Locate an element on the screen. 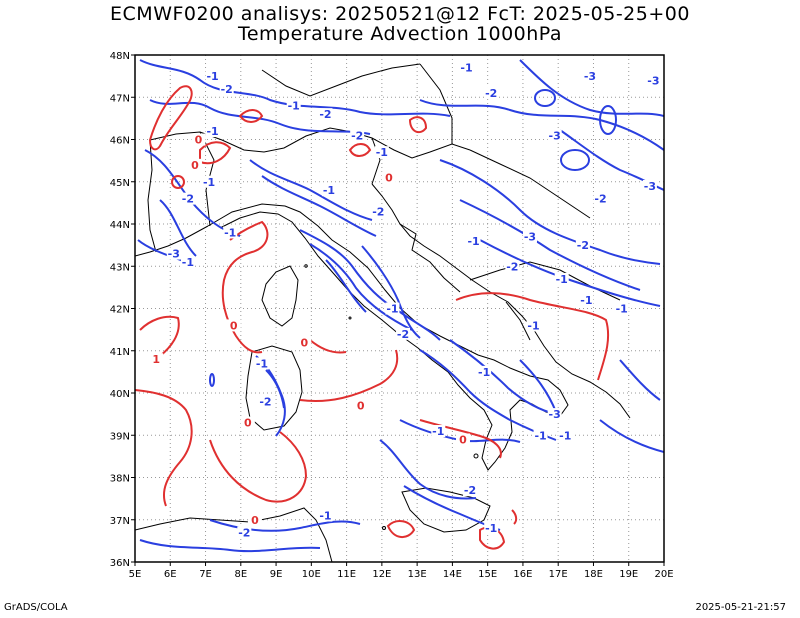  y-tick-label: 36N is located at coordinates (120, 563).